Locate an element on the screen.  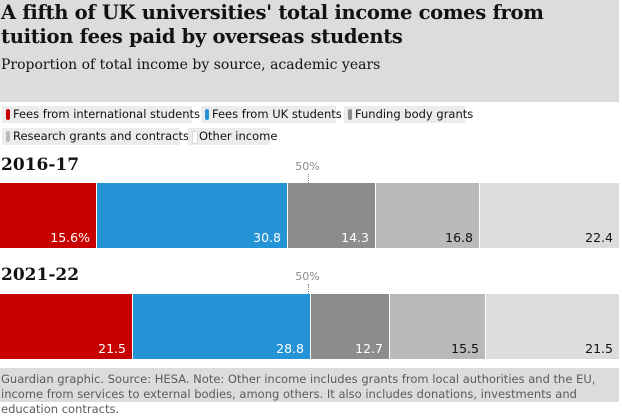
data-label-uk-2016-17: 30.8 is located at coordinates (267, 237).